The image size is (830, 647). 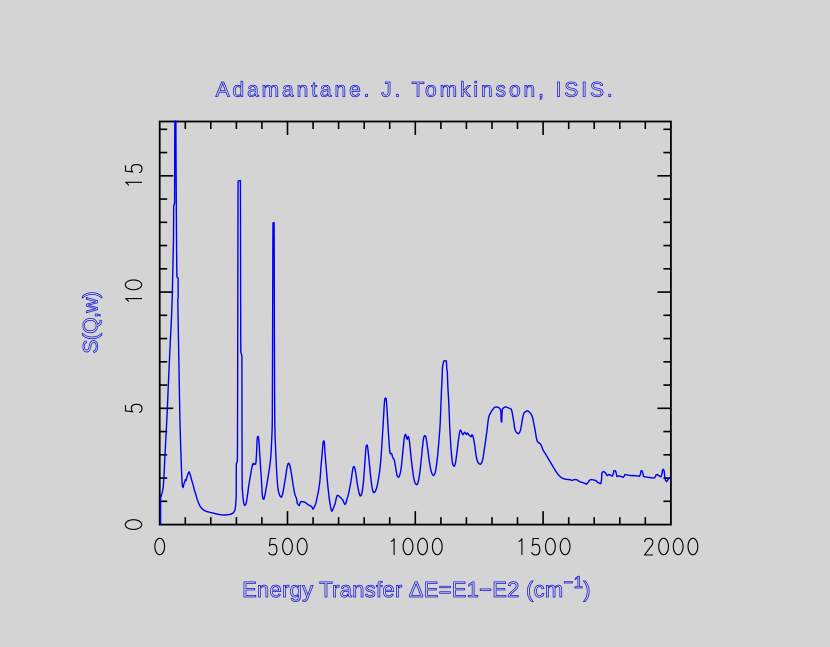 I want to click on svg-text: S(Q,w), so click(x=91, y=323).